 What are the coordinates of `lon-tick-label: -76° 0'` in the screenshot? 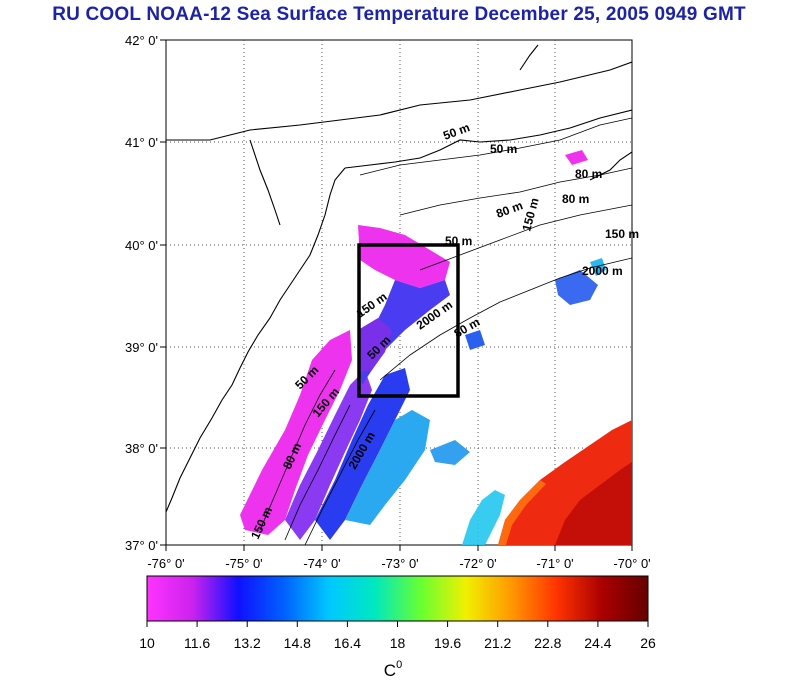 It's located at (165, 563).